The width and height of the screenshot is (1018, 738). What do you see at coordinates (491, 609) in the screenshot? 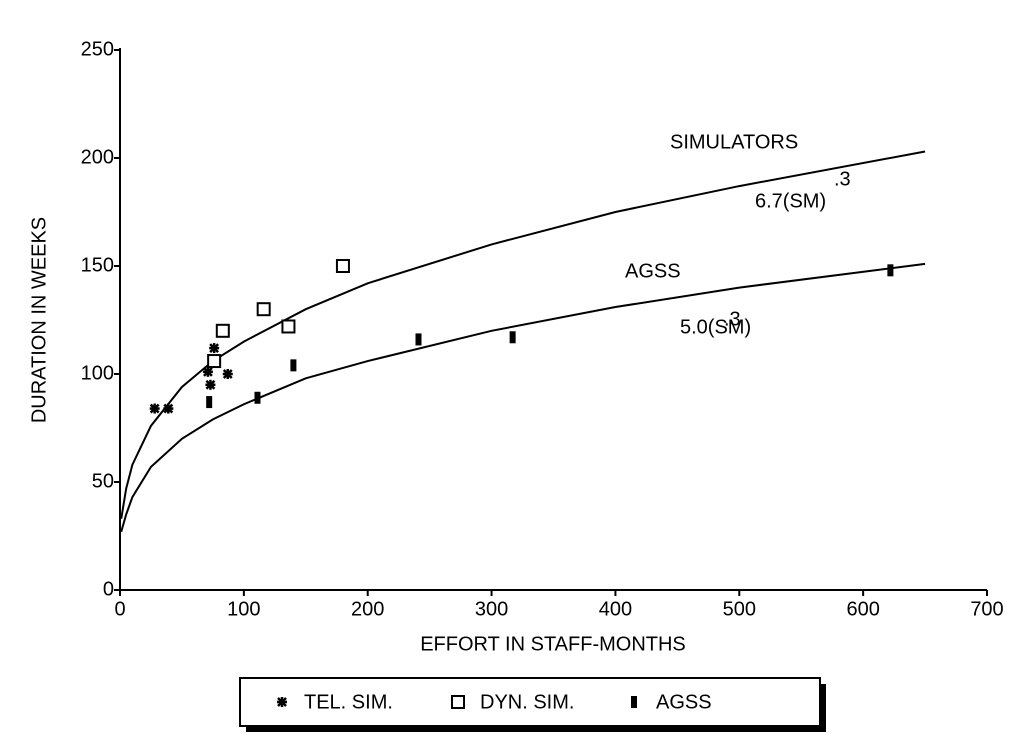
I see `x-tick-label: 300` at bounding box center [491, 609].